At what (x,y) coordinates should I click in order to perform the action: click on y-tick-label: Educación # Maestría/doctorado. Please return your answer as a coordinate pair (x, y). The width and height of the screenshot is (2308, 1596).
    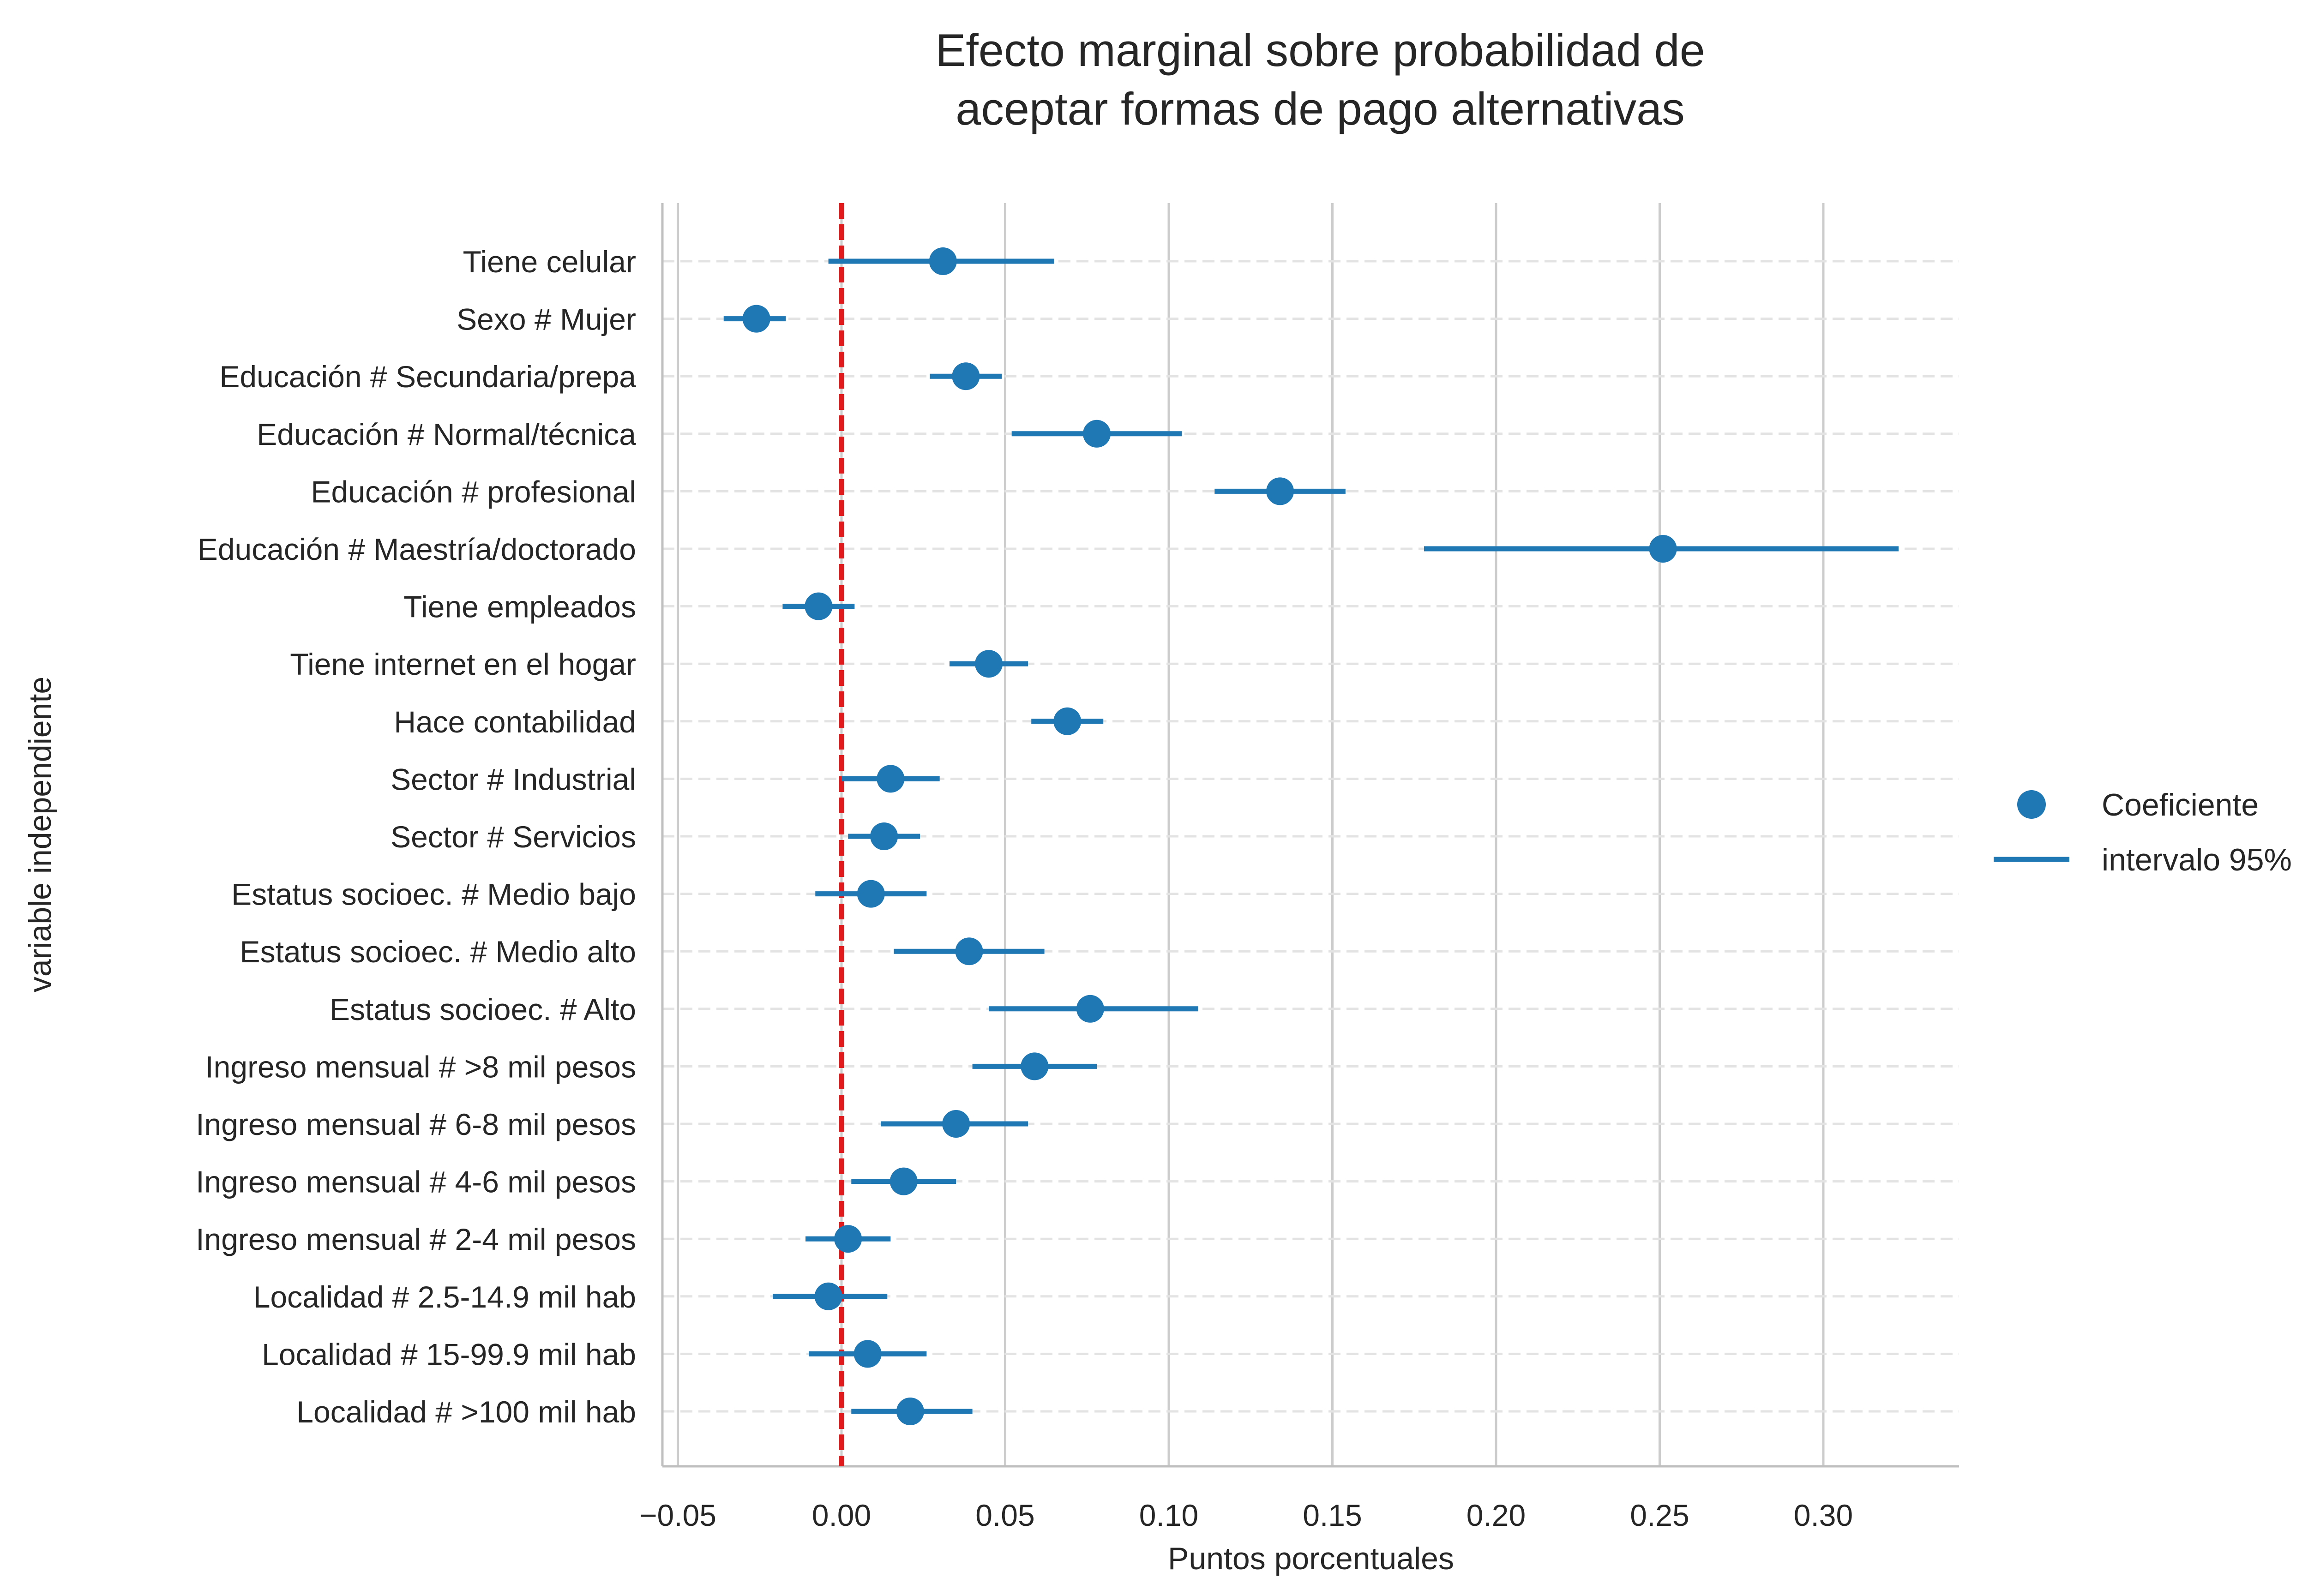
    Looking at the image, I should click on (417, 549).